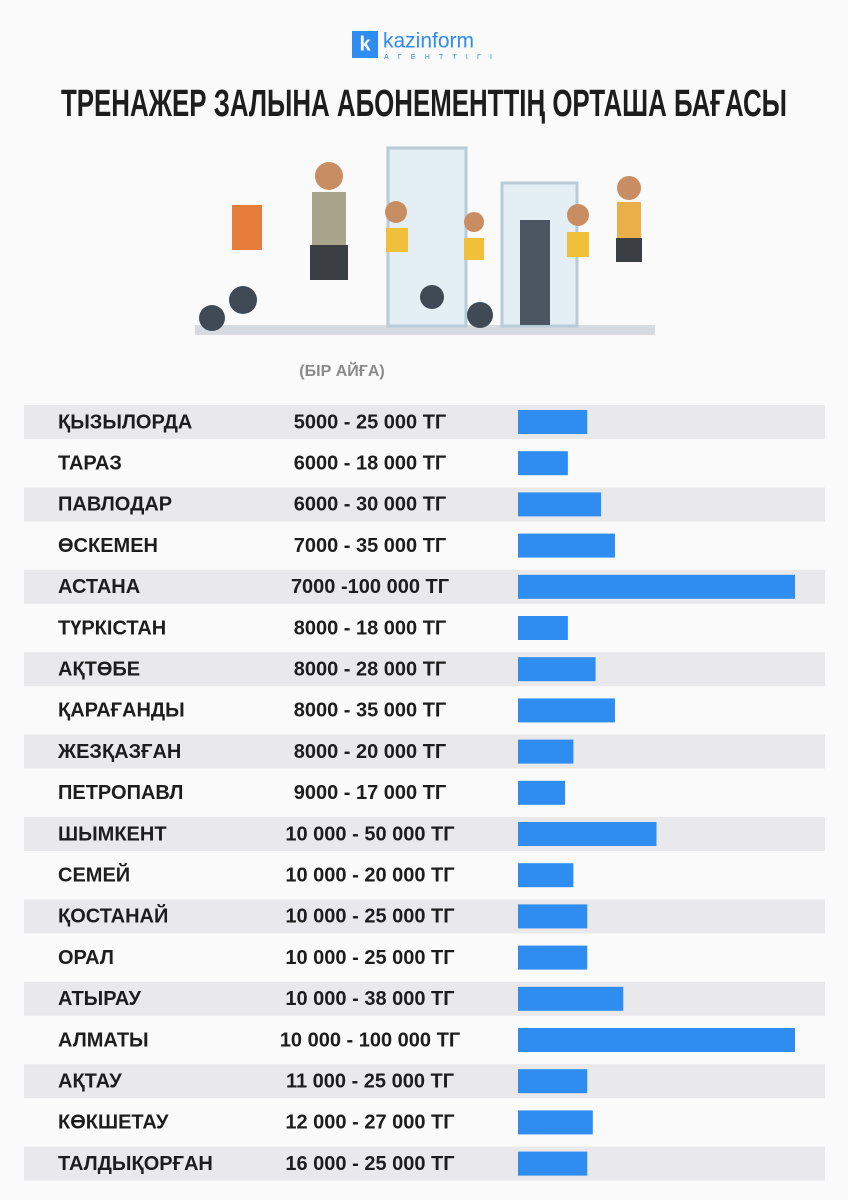 The image size is (848, 1200). Describe the element at coordinates (370, 587) in the screenshot. I see `price-range: 7000 -100 000 ТГ` at that location.